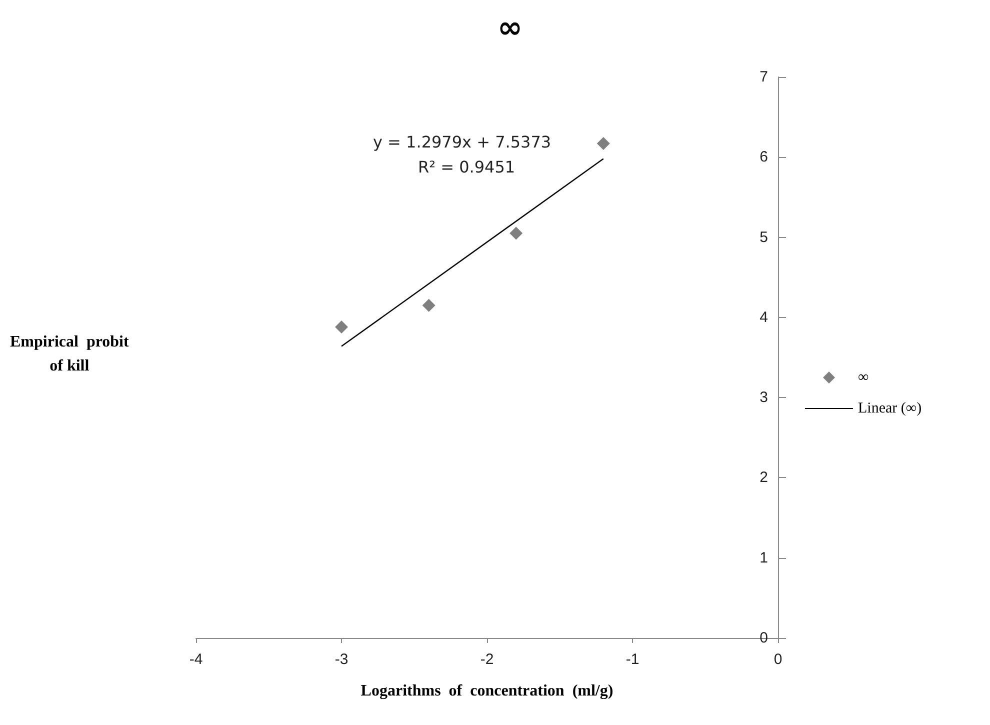 The height and width of the screenshot is (725, 990). I want to click on legend-label: Linear (∞), so click(890, 408).